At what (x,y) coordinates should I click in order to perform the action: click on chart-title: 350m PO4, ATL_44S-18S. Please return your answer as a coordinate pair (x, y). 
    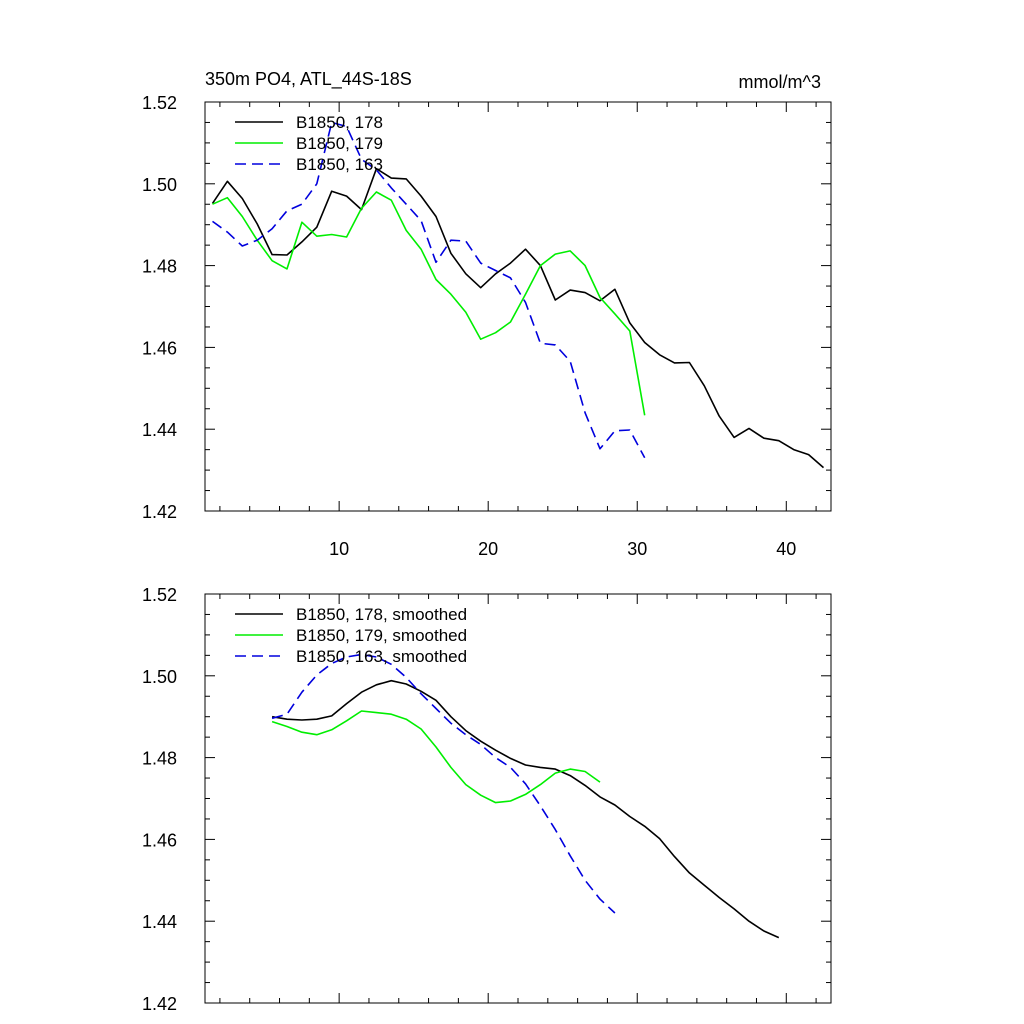
    Looking at the image, I should click on (308, 79).